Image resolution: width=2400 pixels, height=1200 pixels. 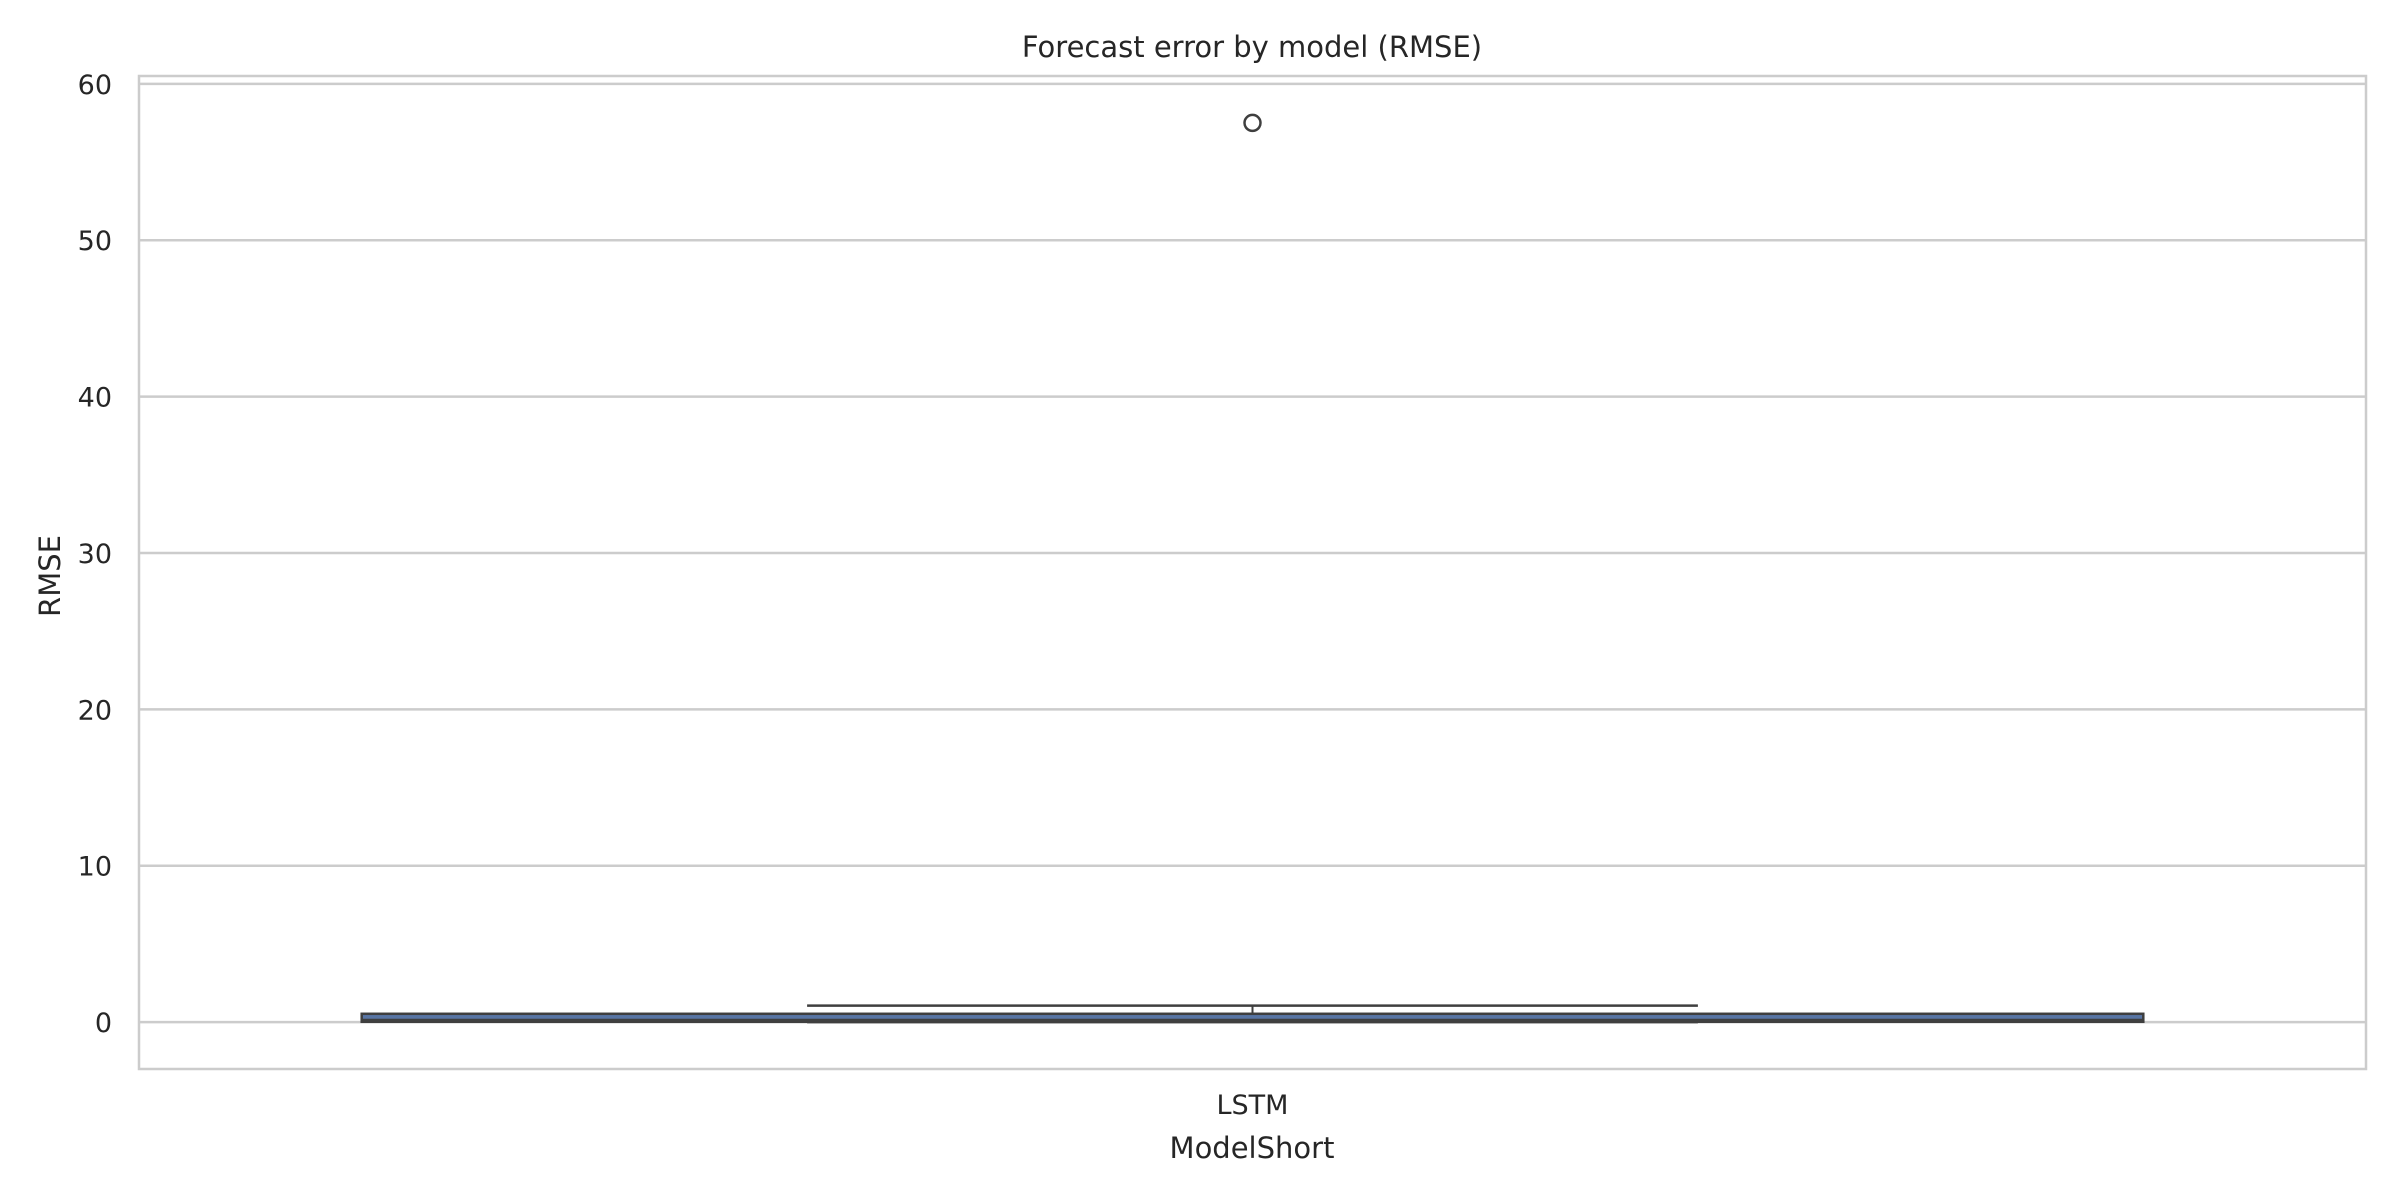 I want to click on x-axis-label: ModelShort, so click(x=1252, y=1148).